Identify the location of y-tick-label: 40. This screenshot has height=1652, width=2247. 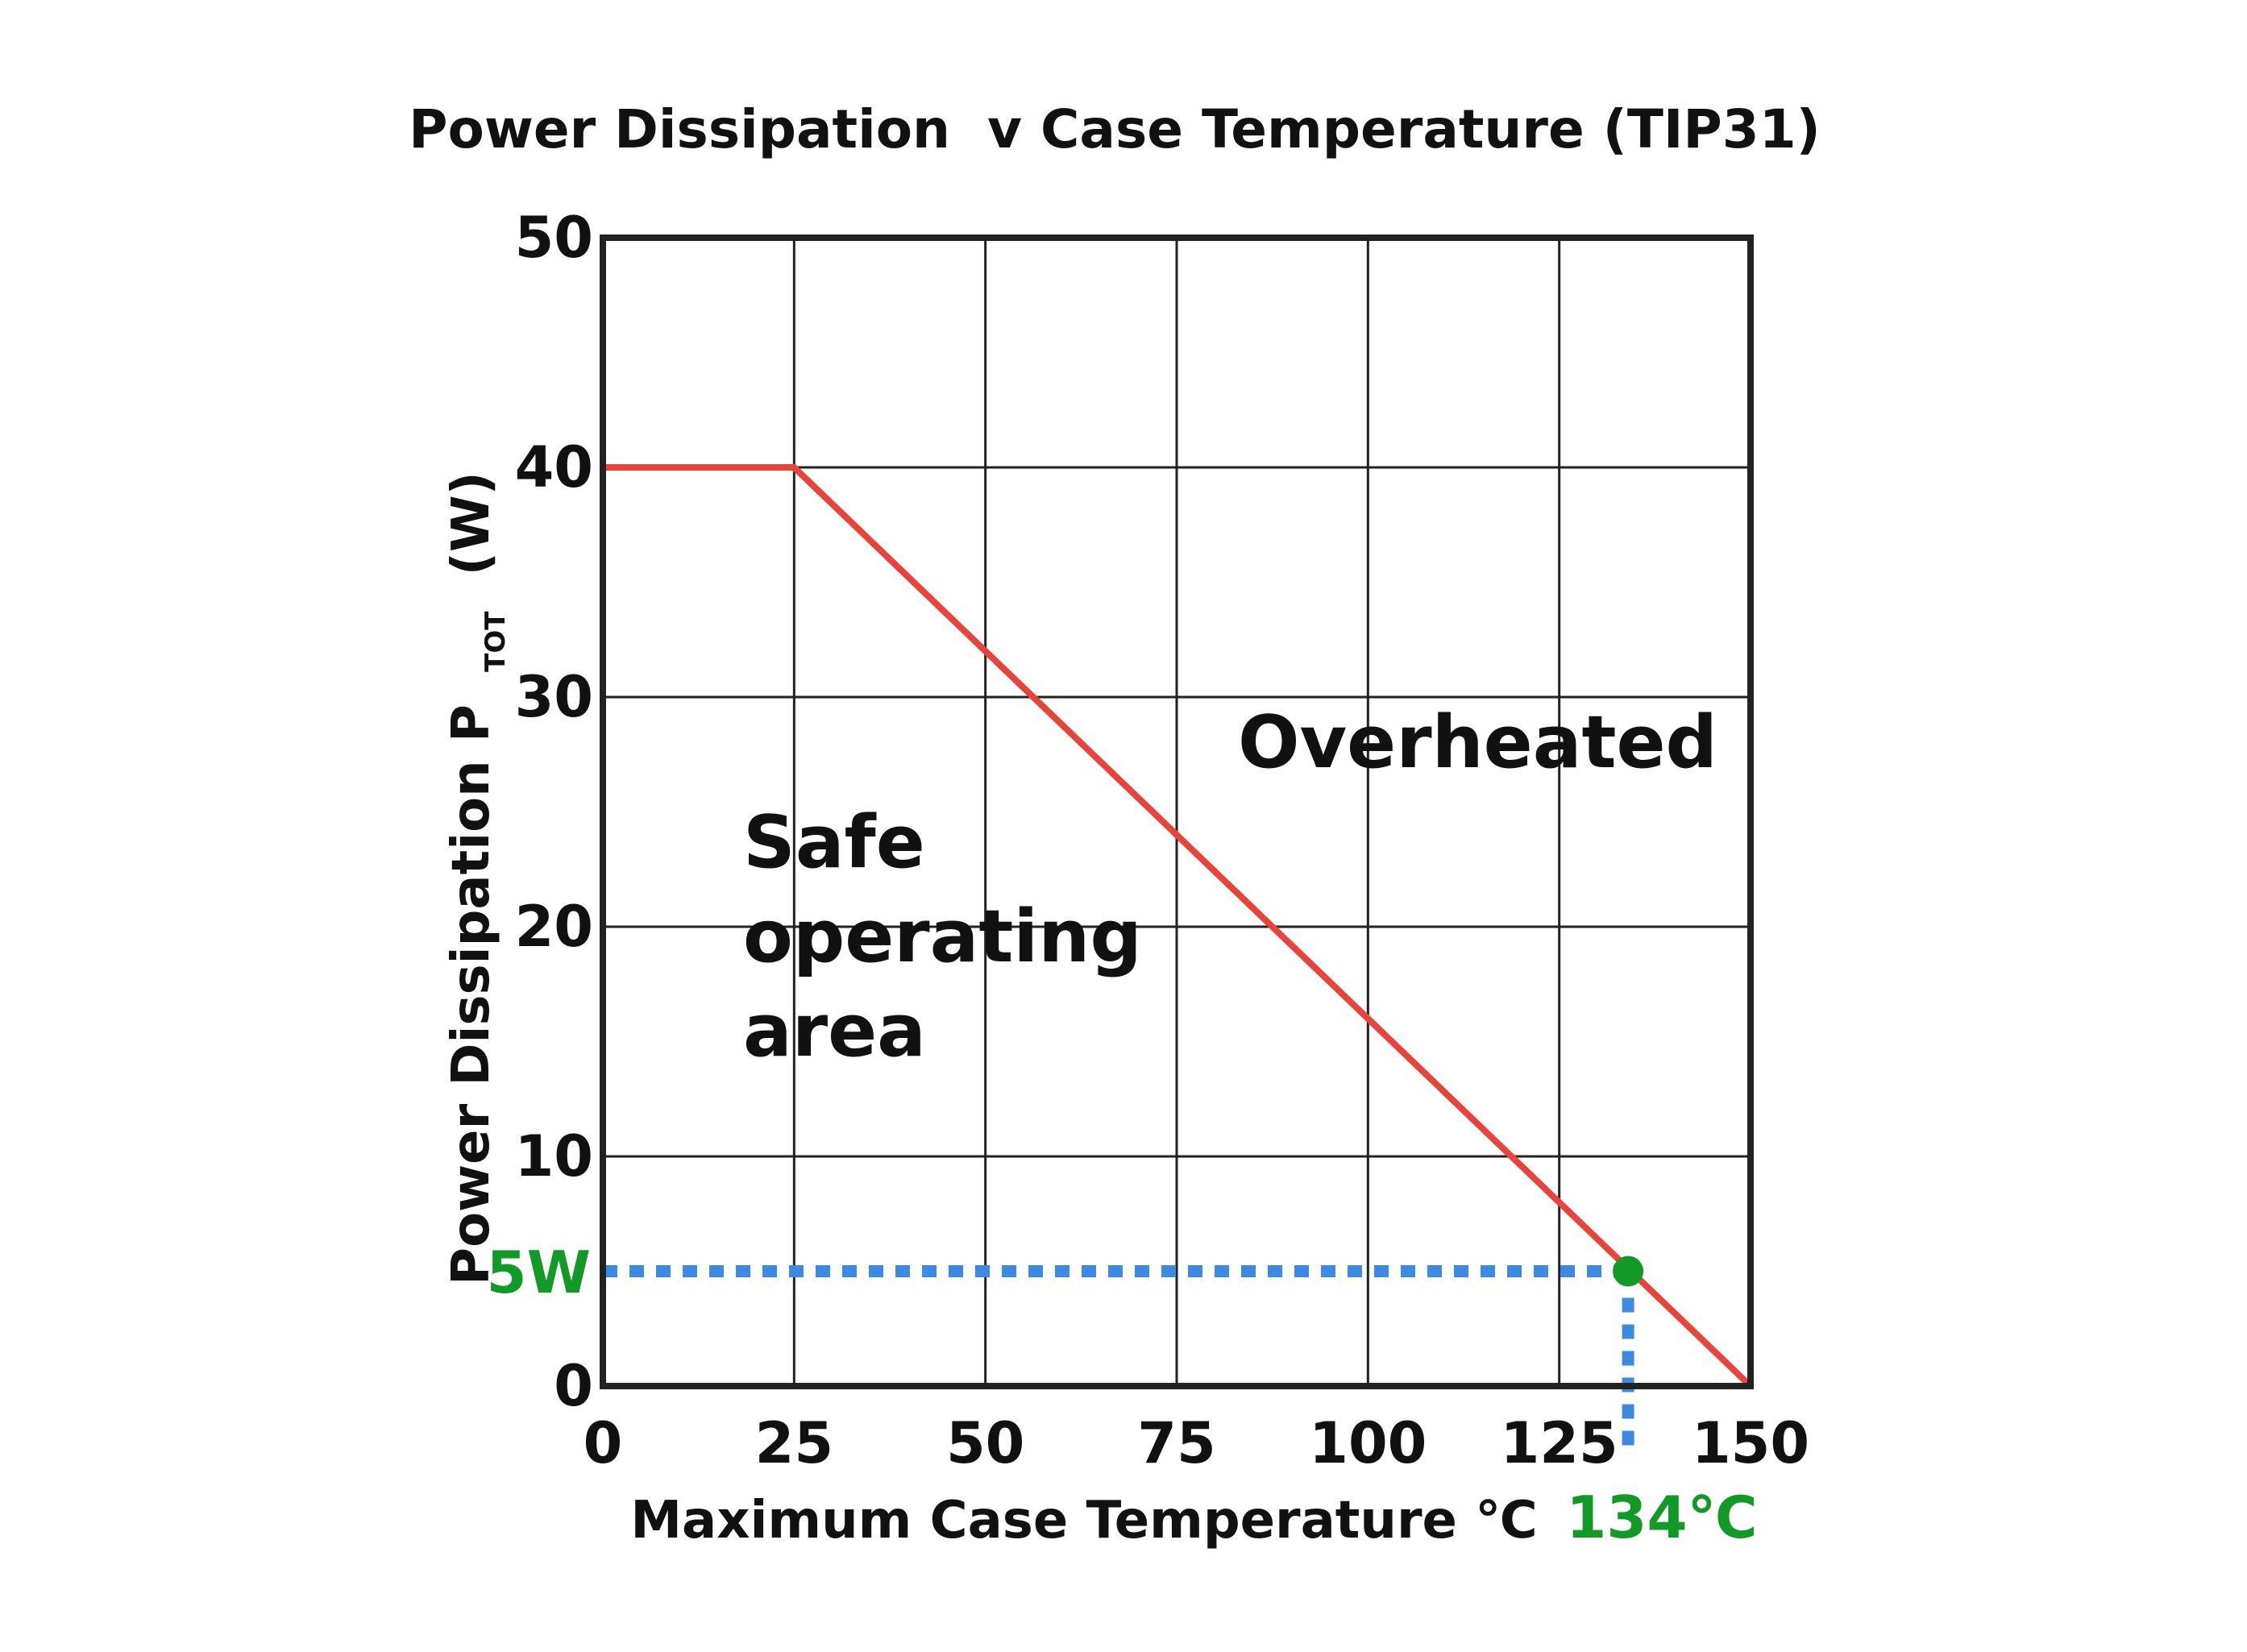
(554, 467).